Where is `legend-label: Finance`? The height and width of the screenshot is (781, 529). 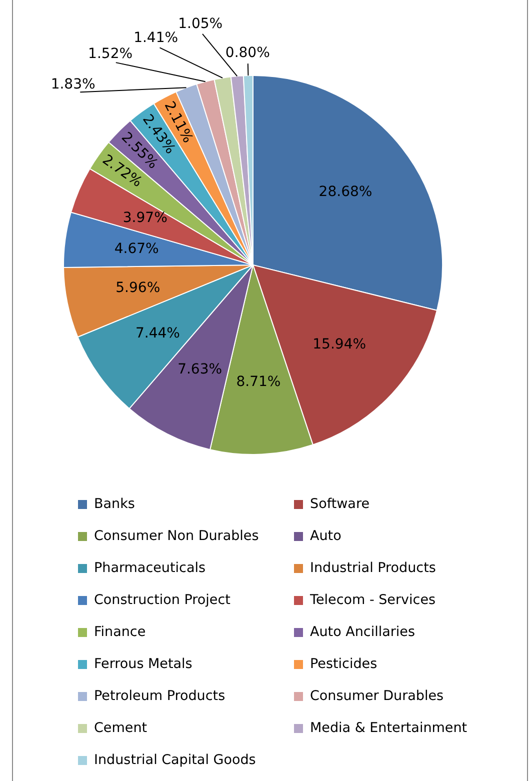 legend-label: Finance is located at coordinates (120, 632).